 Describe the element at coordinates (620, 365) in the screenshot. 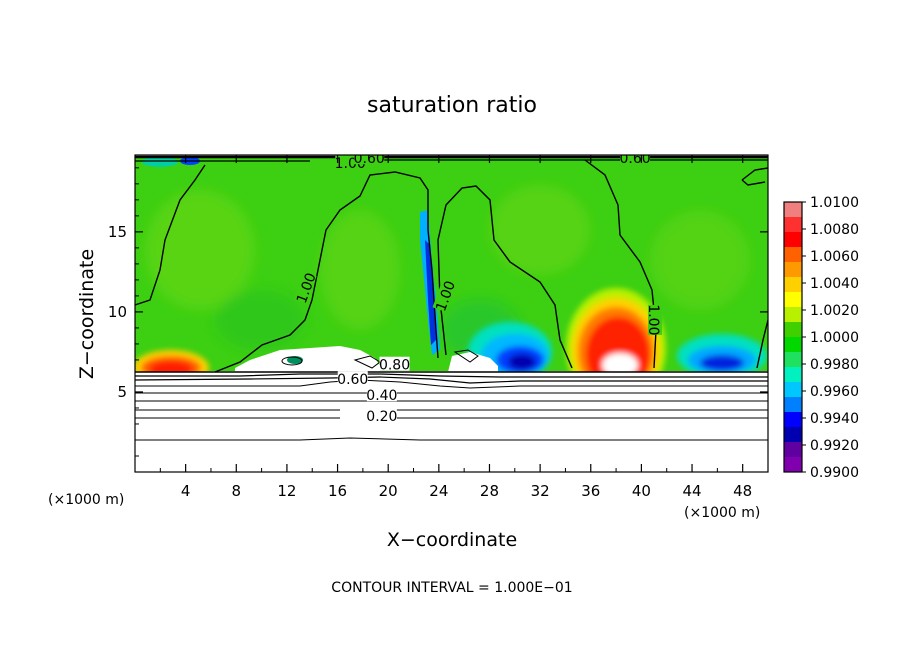

I see `supersaturated-region-right` at that location.